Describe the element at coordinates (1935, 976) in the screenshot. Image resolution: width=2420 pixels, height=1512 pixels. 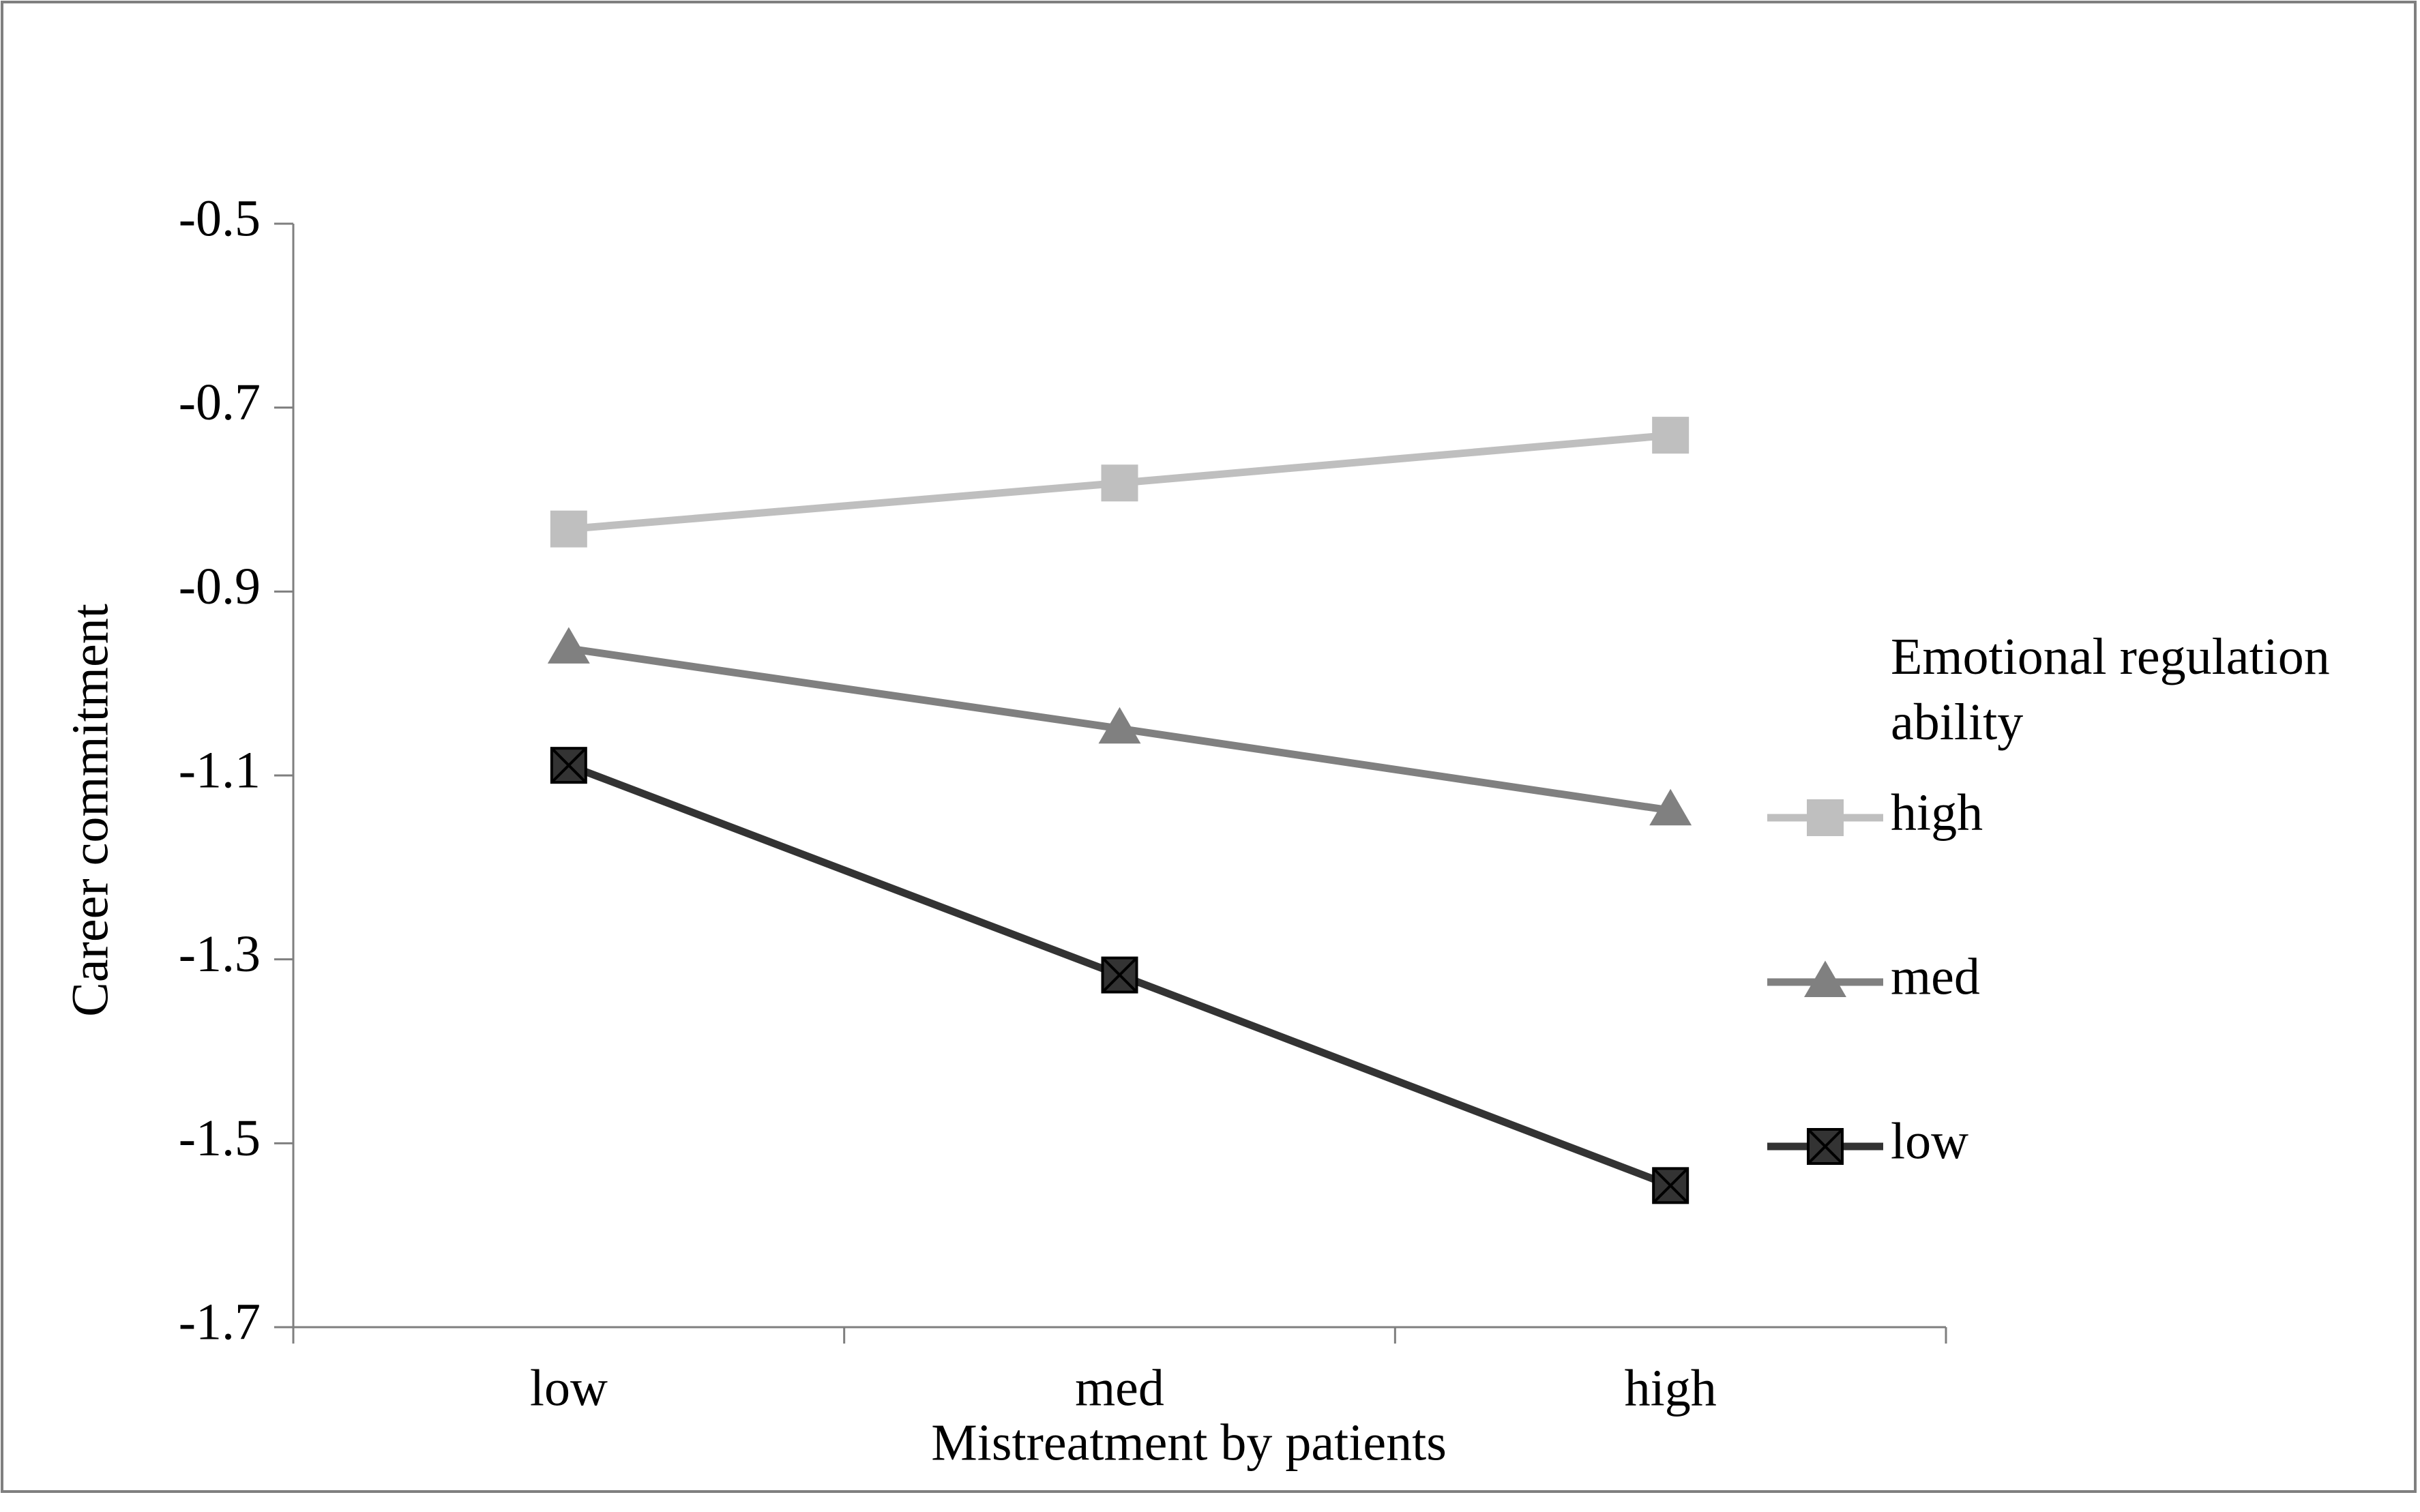
I see `legend-label: med` at that location.